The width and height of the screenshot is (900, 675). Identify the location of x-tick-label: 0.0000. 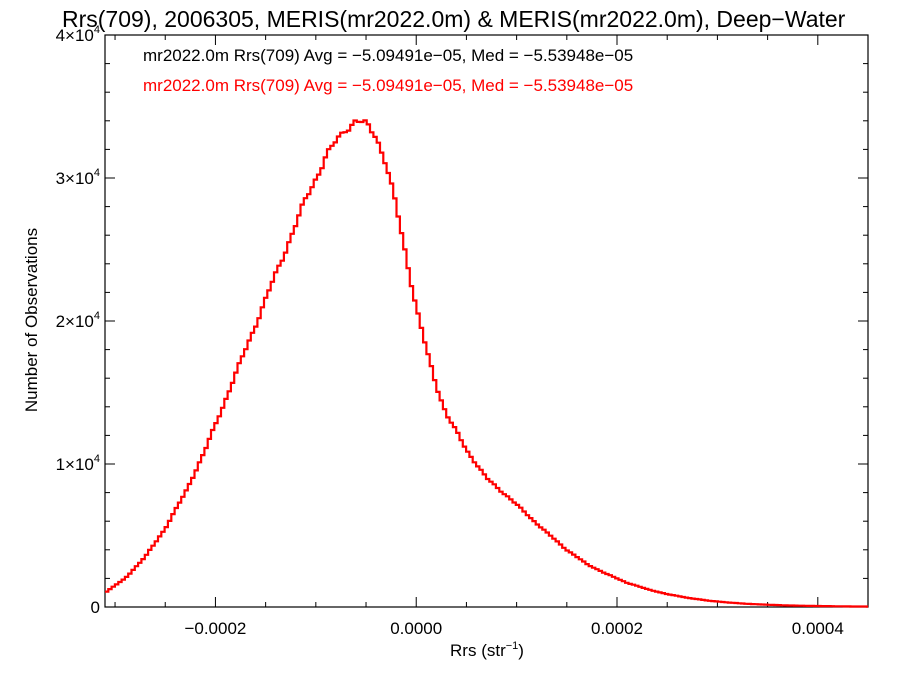
(416, 628).